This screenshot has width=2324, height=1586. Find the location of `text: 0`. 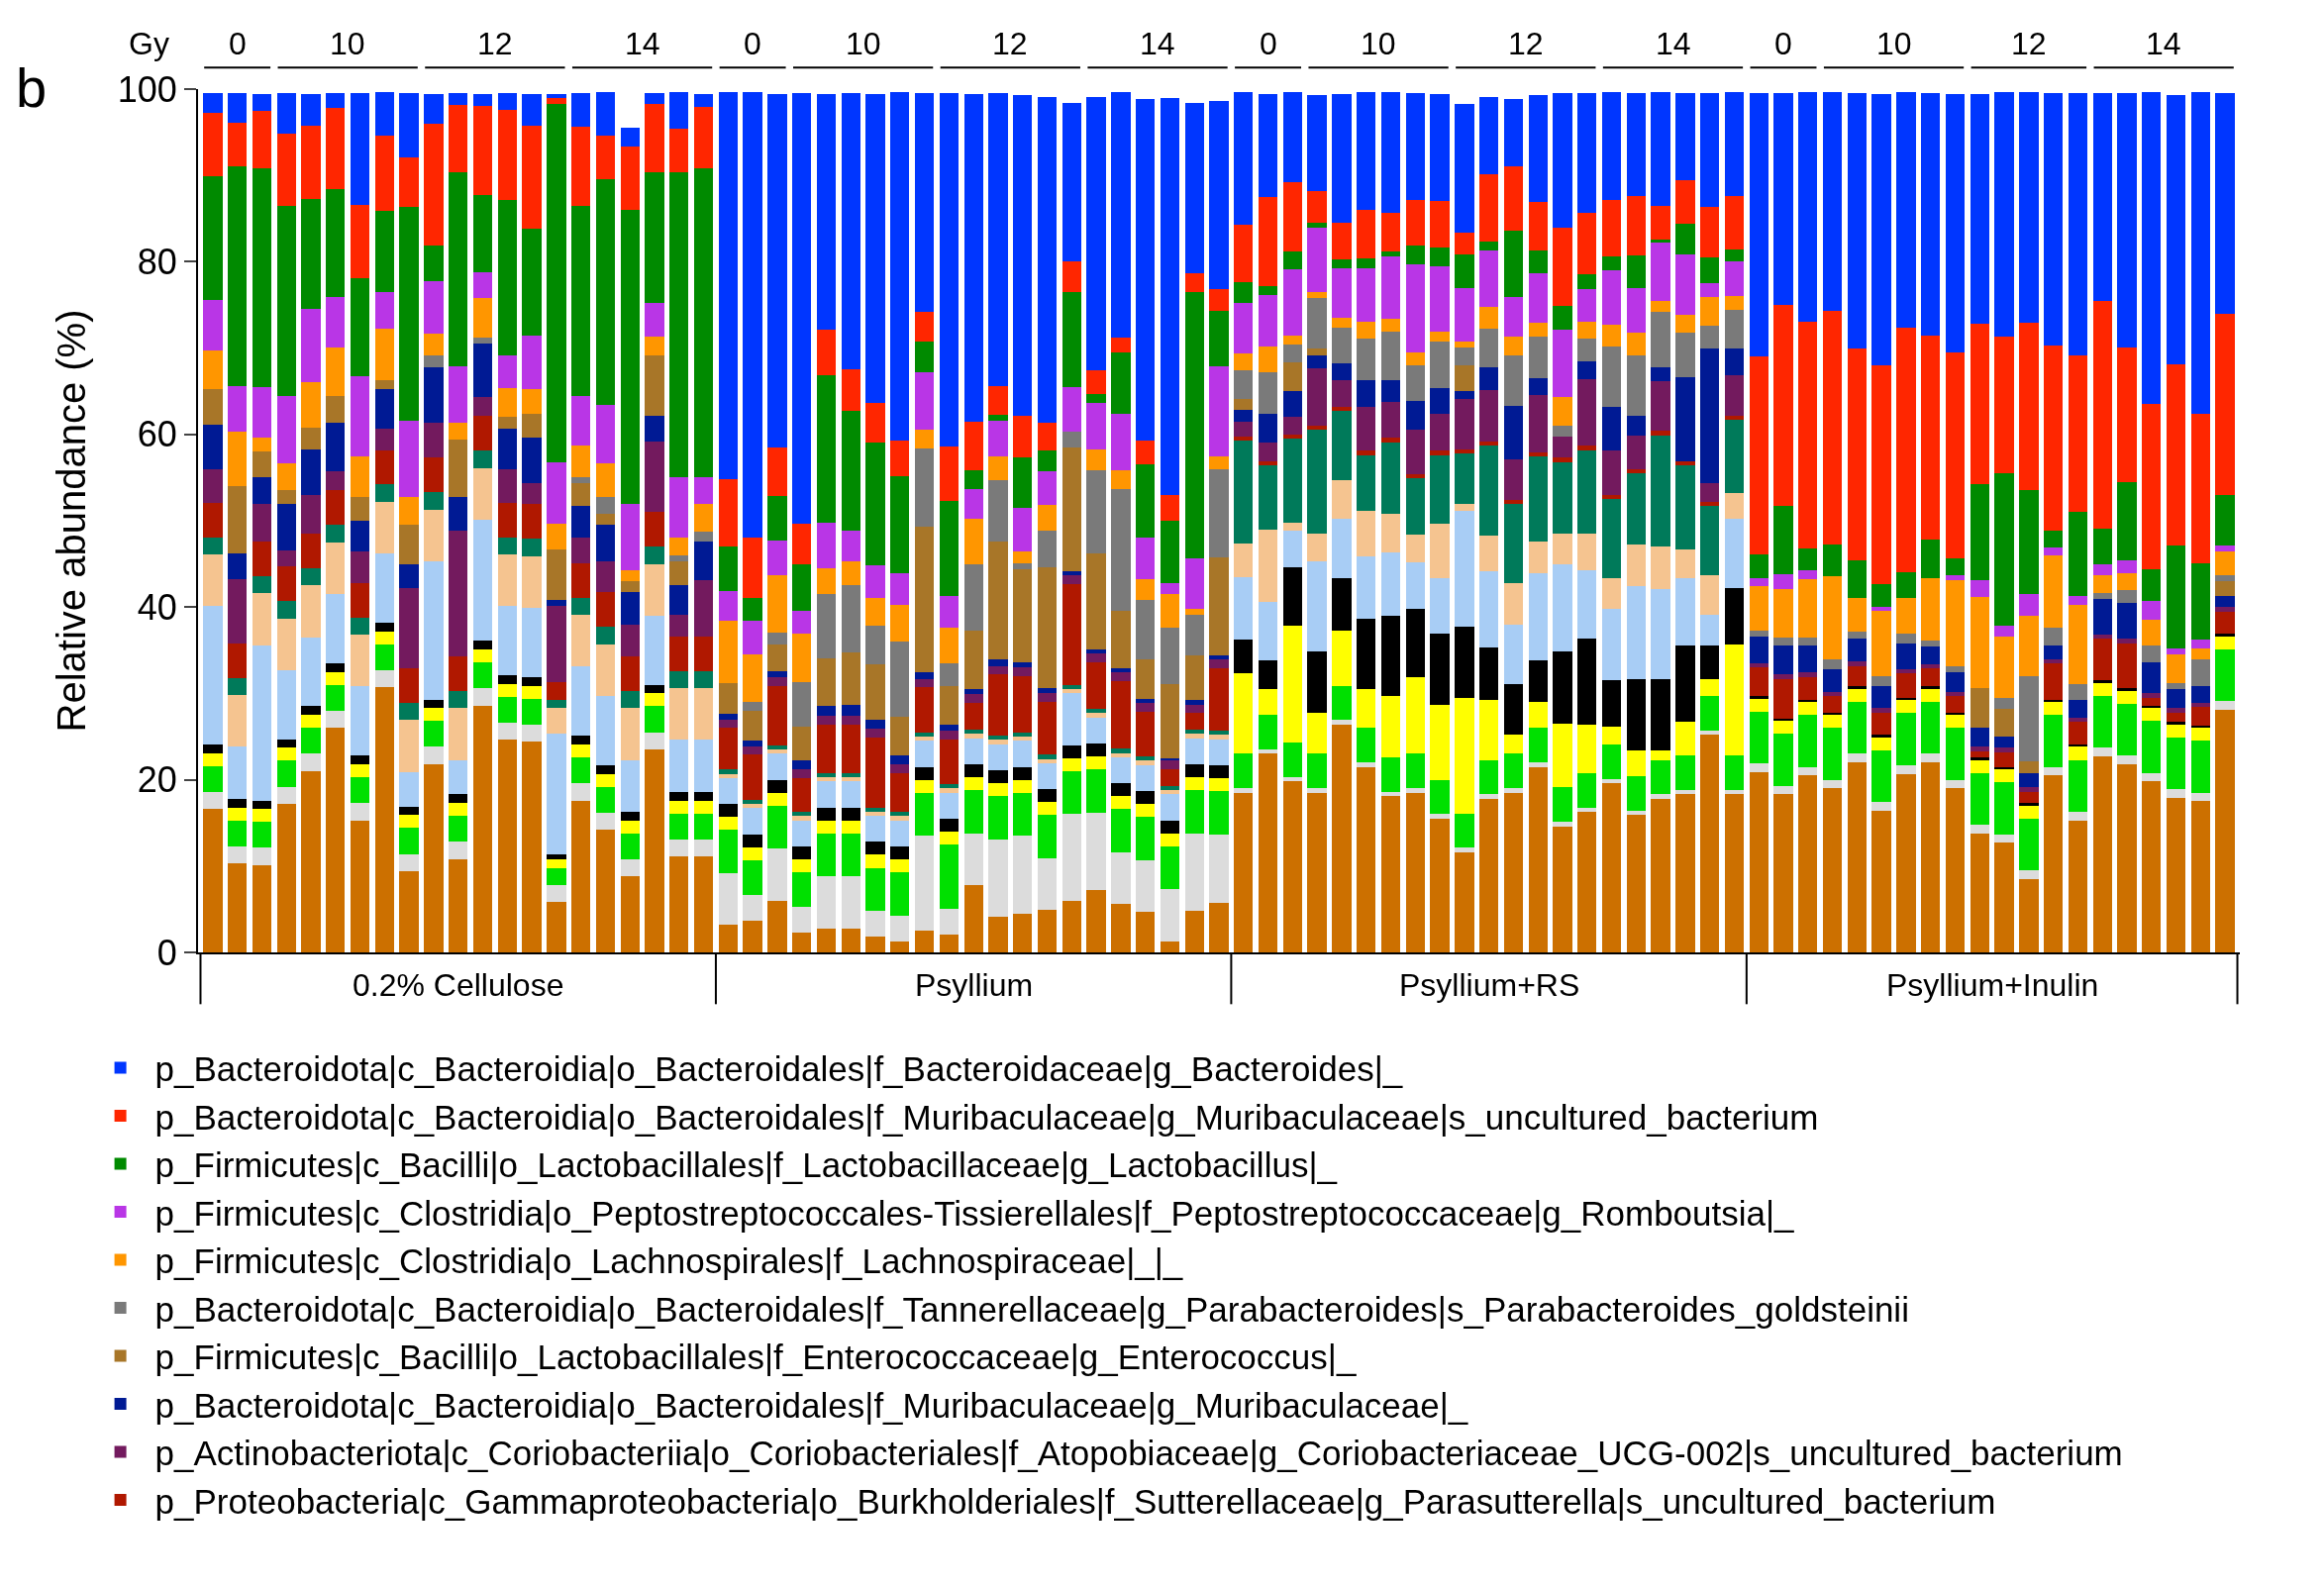

text: 0 is located at coordinates (1783, 43).